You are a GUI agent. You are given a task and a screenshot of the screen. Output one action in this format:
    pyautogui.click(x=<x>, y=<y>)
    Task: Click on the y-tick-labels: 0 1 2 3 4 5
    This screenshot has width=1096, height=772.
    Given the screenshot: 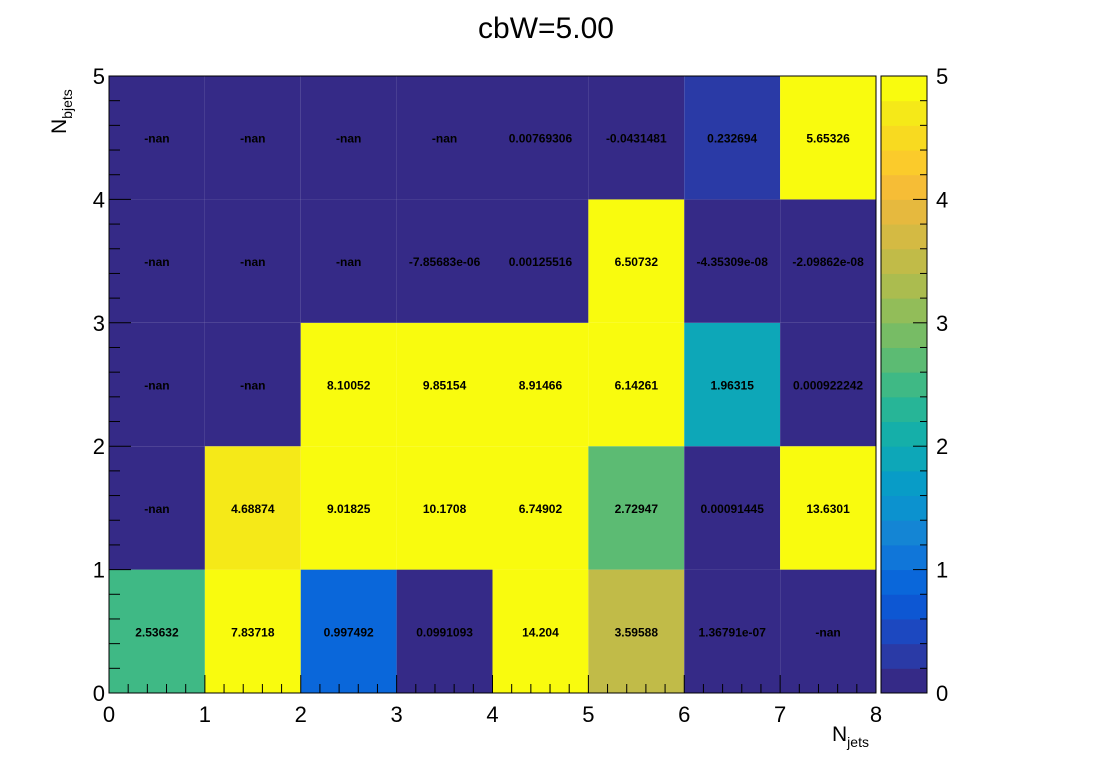 What is the action you would take?
    pyautogui.click(x=99, y=385)
    